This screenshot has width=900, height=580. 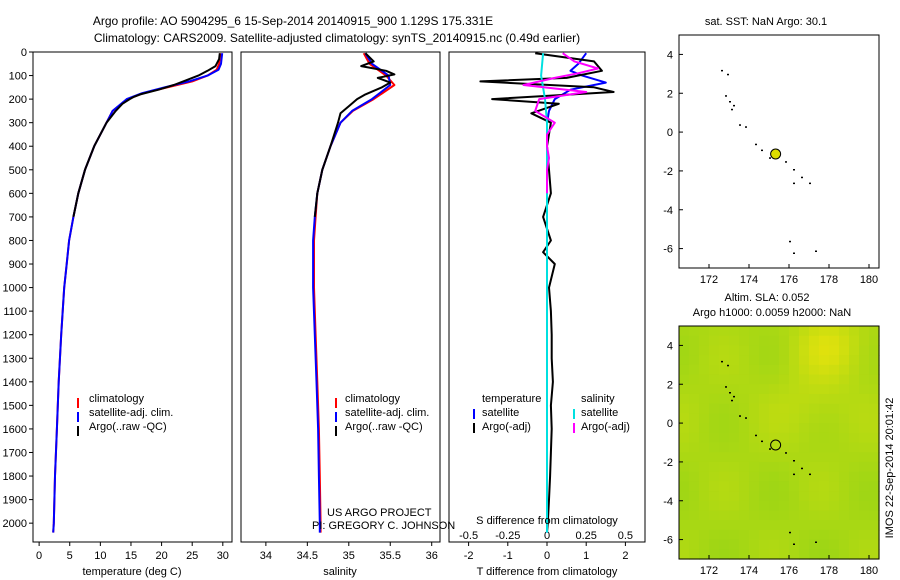 What do you see at coordinates (829, 280) in the screenshot?
I see `map-x-tick-label: 178` at bounding box center [829, 280].